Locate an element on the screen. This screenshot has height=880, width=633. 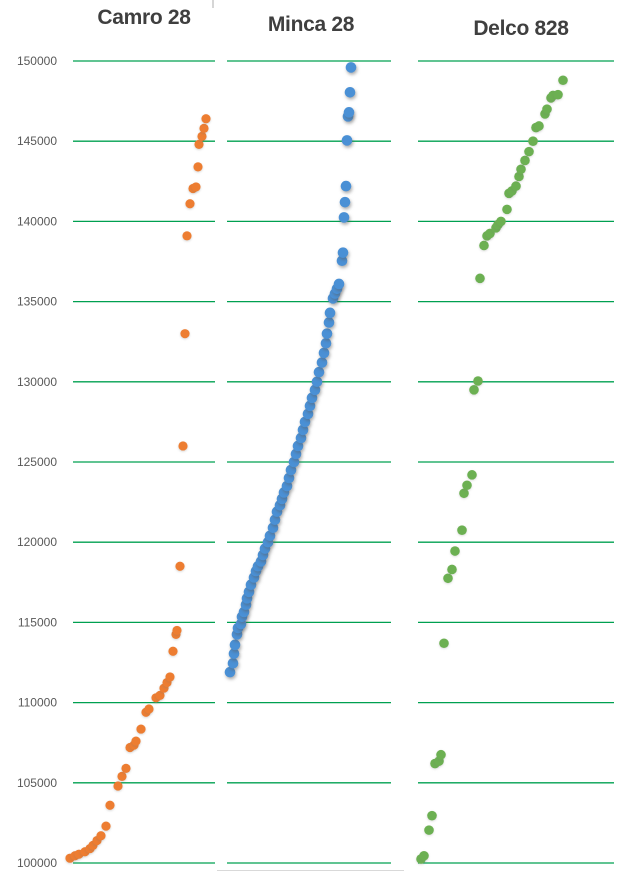
y-axis-tick-label: 100000 is located at coordinates (37, 863).